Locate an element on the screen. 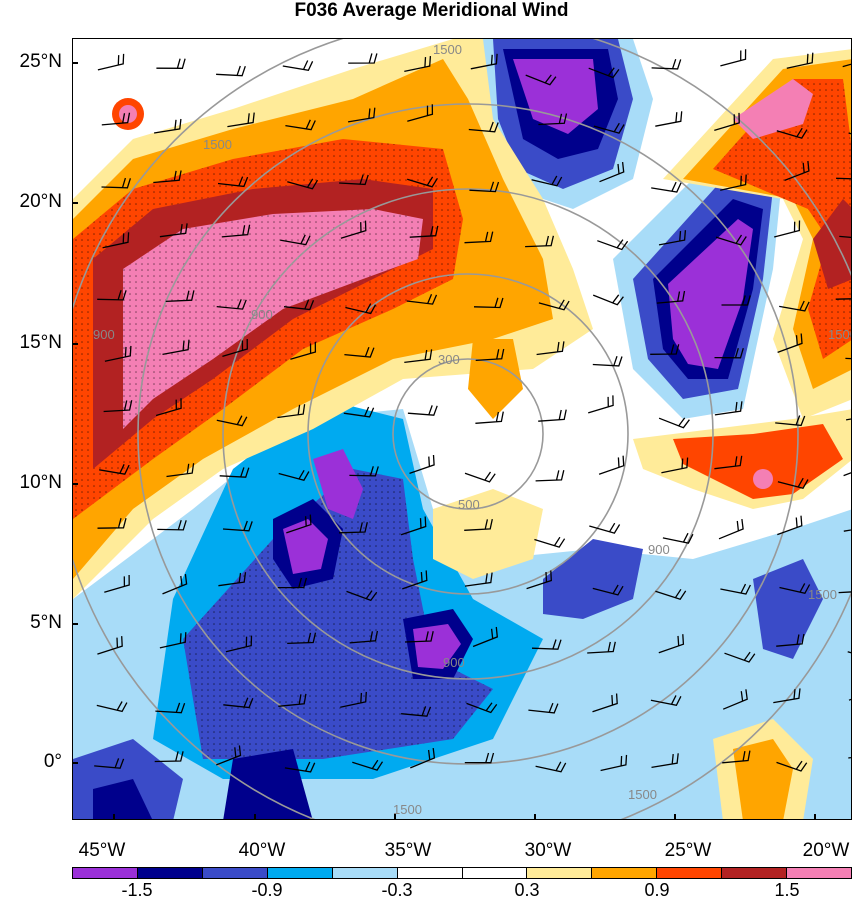  lat-label: 25°N is located at coordinates (40, 61).